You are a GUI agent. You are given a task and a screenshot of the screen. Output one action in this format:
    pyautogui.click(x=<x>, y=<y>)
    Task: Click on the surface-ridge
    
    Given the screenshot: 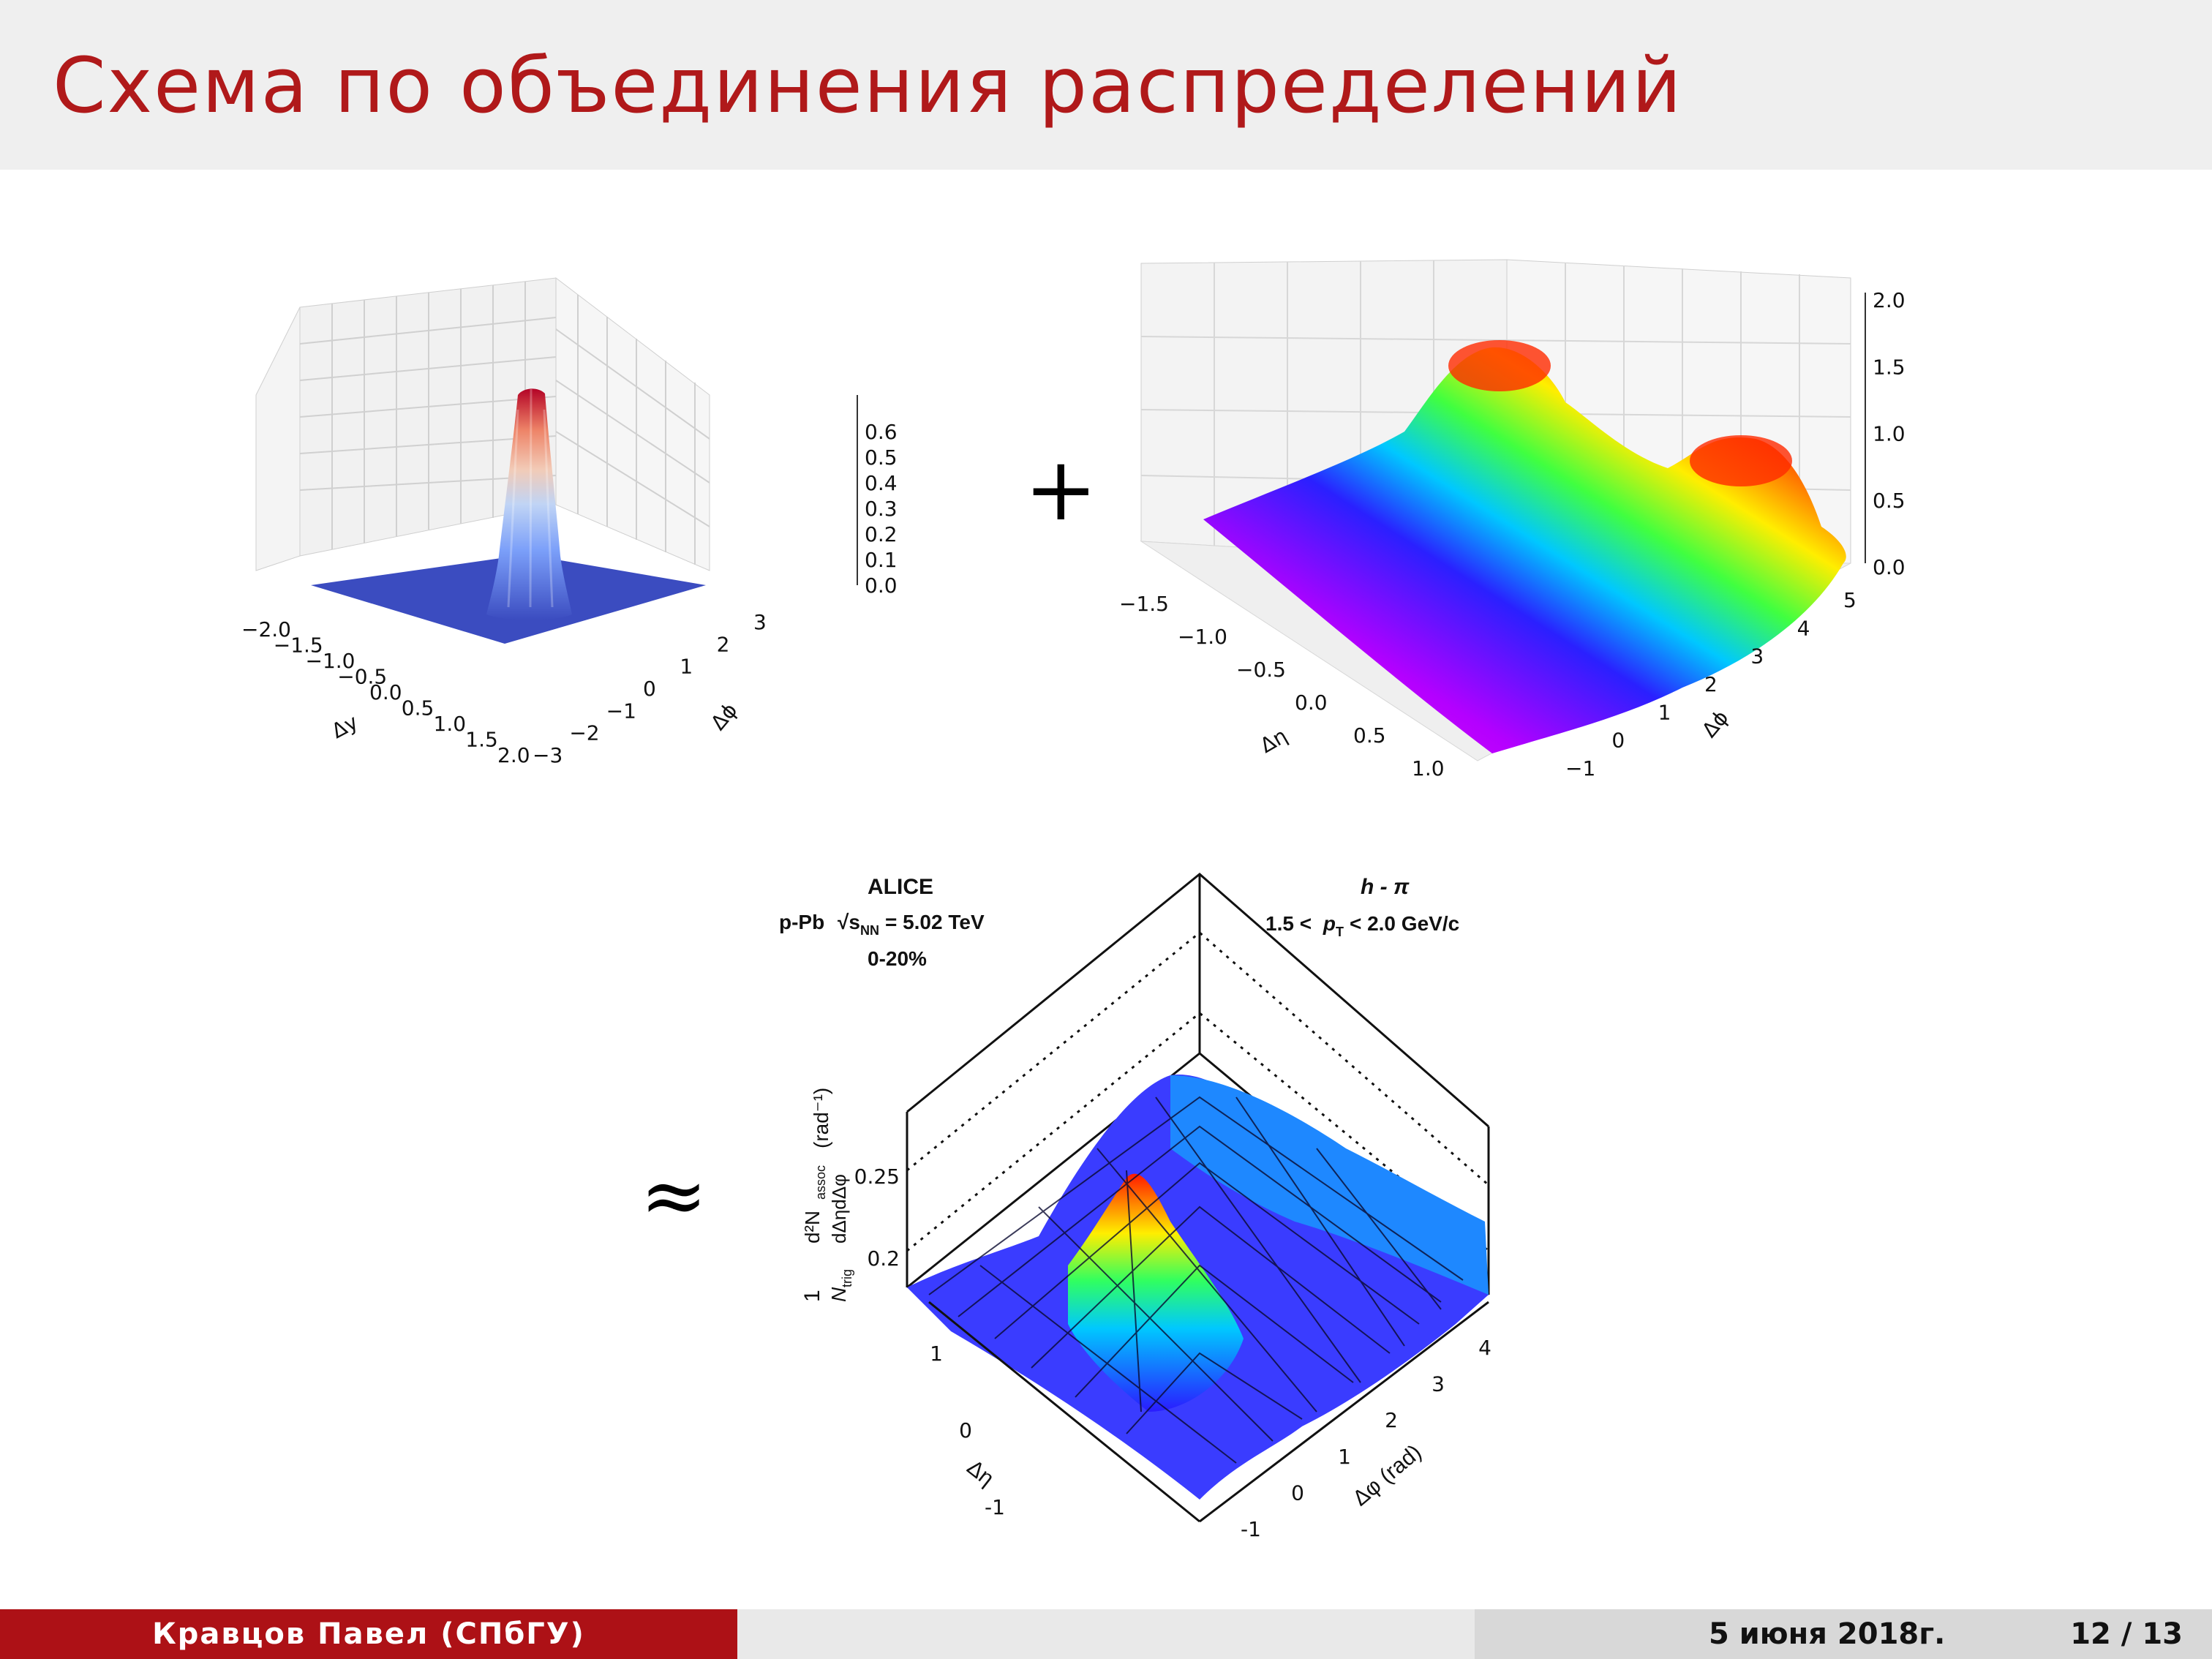 What is the action you would take?
    pyautogui.click(x=1329, y=1185)
    